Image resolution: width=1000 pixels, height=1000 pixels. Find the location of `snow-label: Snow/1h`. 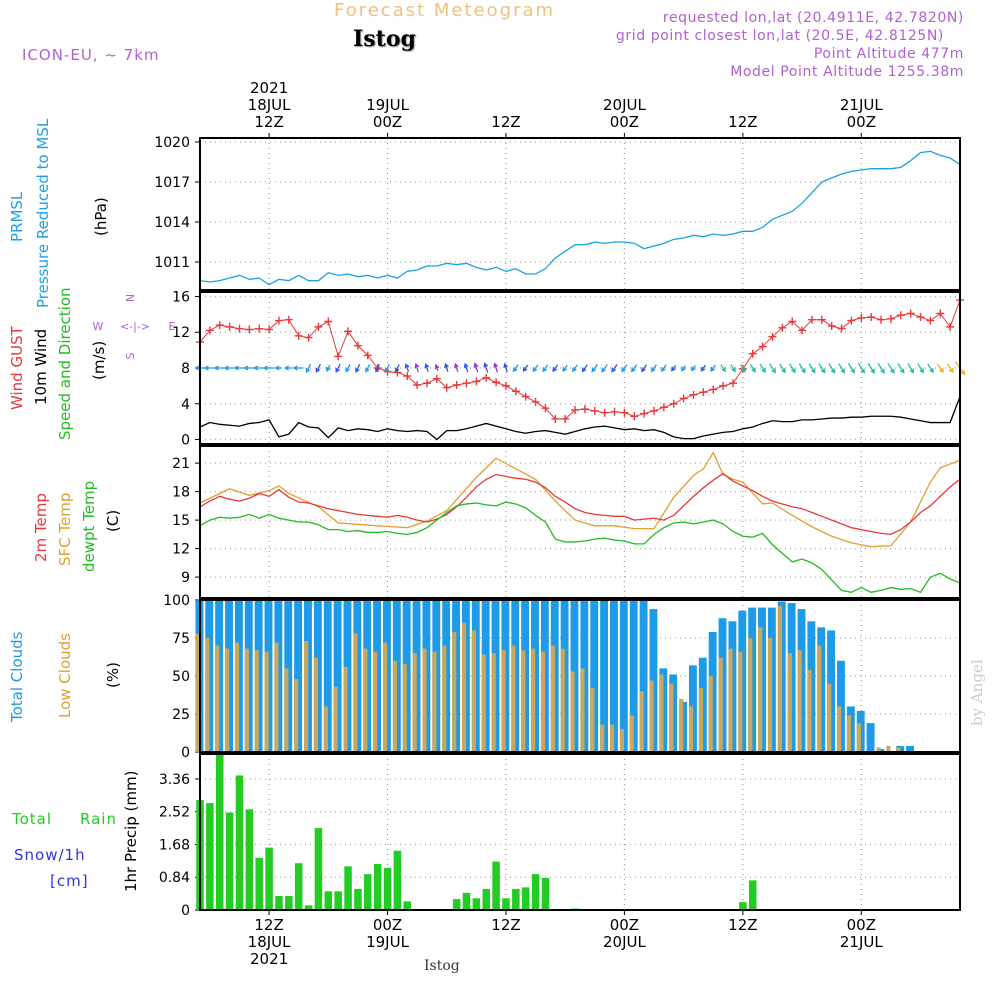

snow-label: Snow/1h is located at coordinates (50, 855).